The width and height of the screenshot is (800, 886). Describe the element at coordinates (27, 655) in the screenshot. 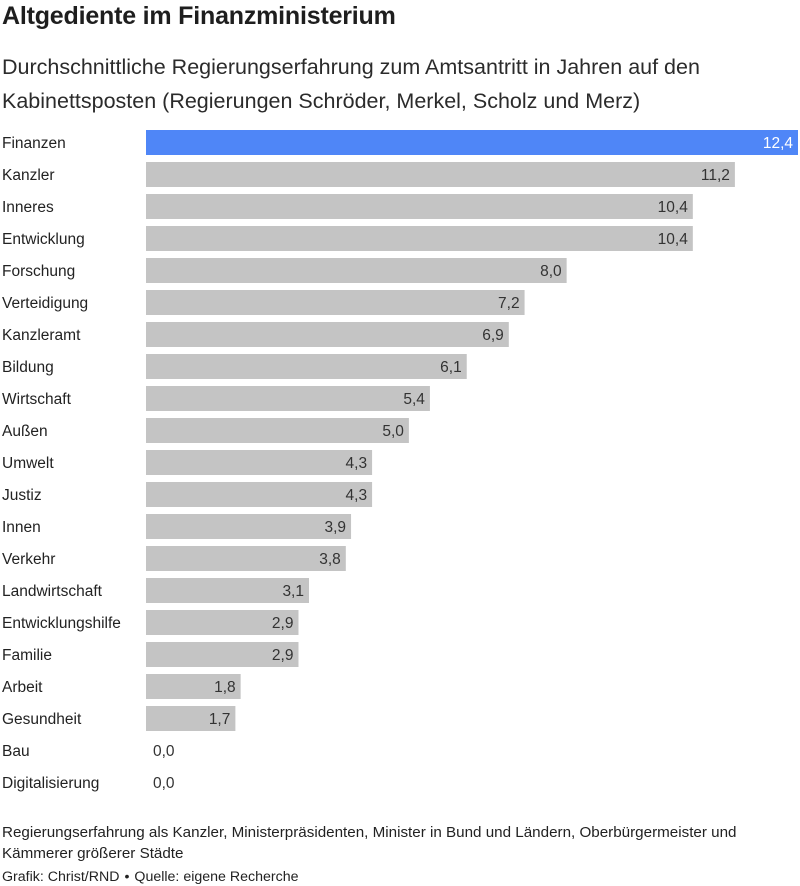

I see `category-label: Familie` at that location.